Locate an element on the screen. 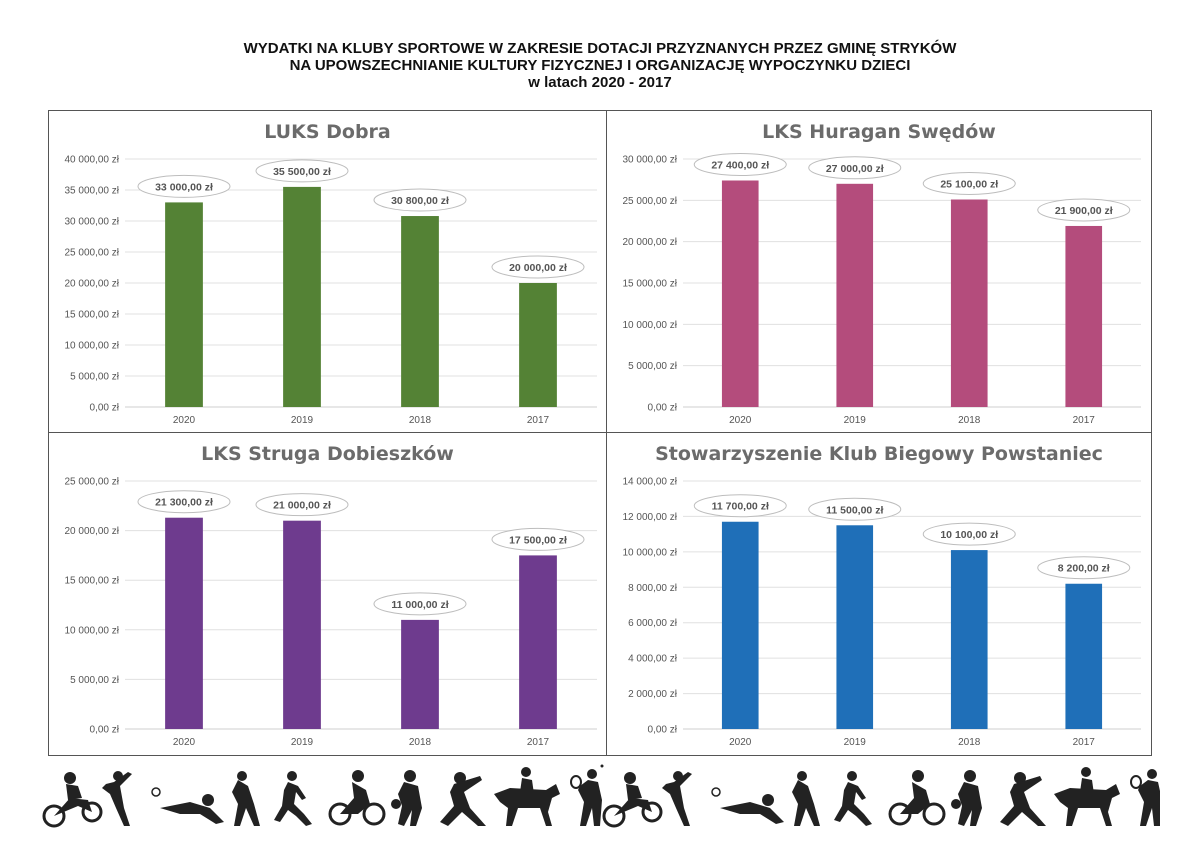 This screenshot has height=848, width=1200. data-label: 25 100,00 zł is located at coordinates (969, 185).